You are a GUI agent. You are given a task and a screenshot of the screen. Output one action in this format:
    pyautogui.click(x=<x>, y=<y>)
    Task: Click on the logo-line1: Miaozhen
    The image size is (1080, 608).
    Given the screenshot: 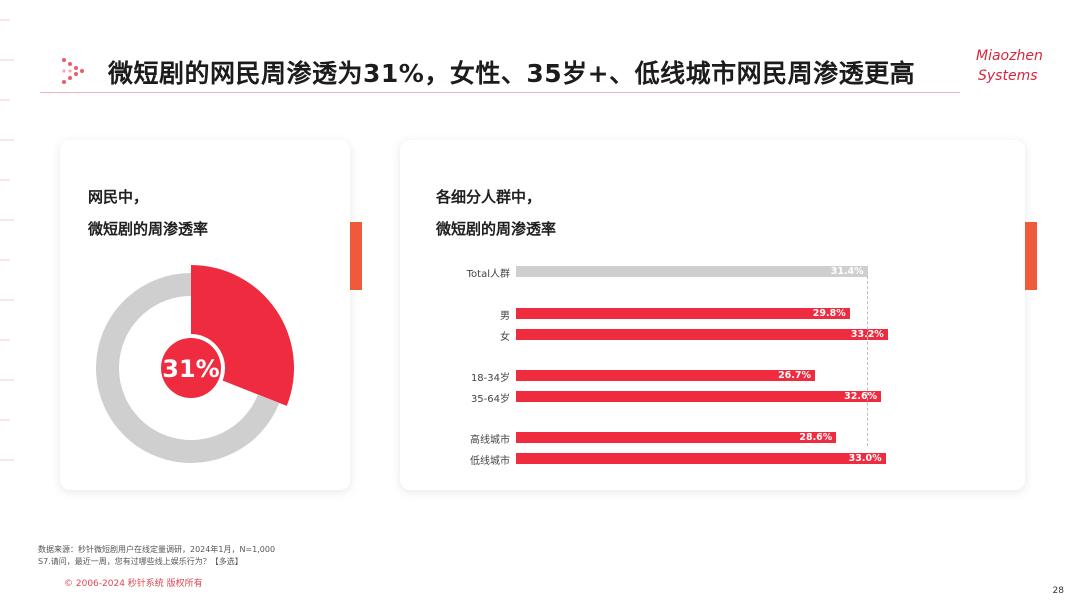 What is the action you would take?
    pyautogui.click(x=1009, y=56)
    